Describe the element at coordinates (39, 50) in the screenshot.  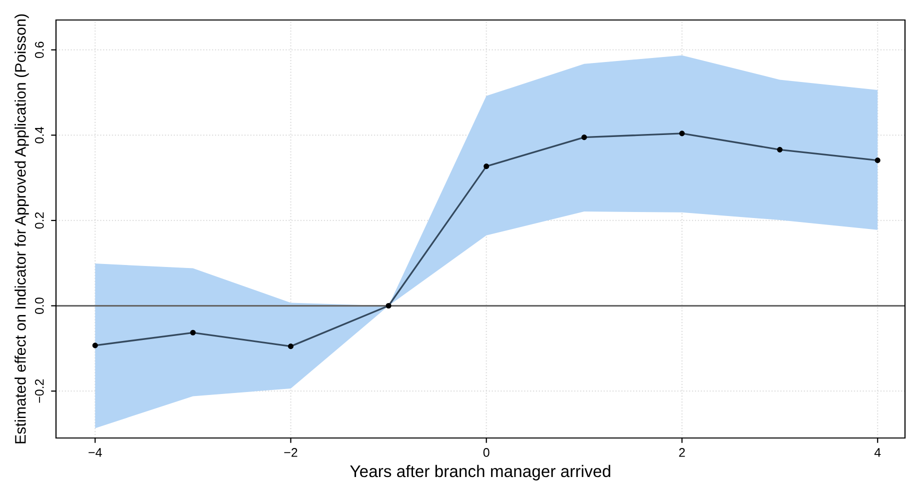
I see `y-tick-label: 0.6` at that location.